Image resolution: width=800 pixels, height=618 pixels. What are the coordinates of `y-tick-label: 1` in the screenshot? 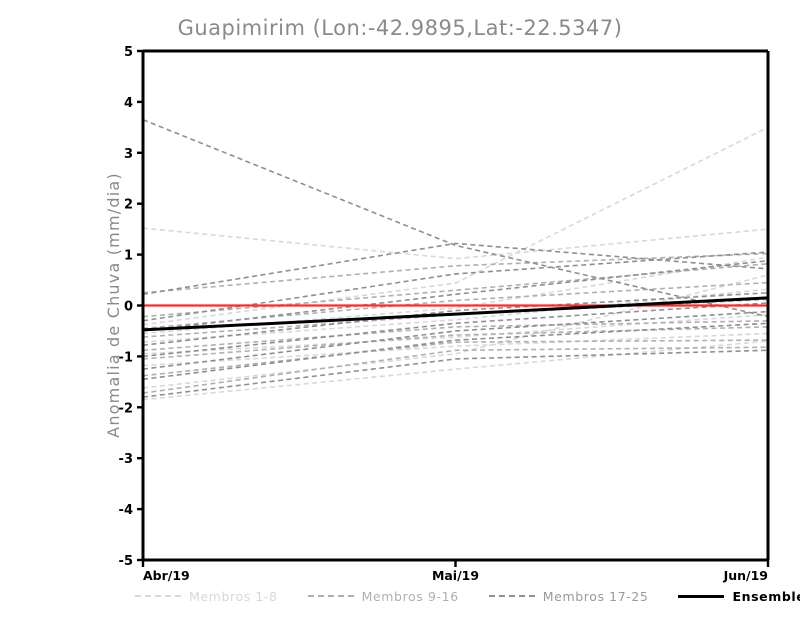 It's located at (128, 256).